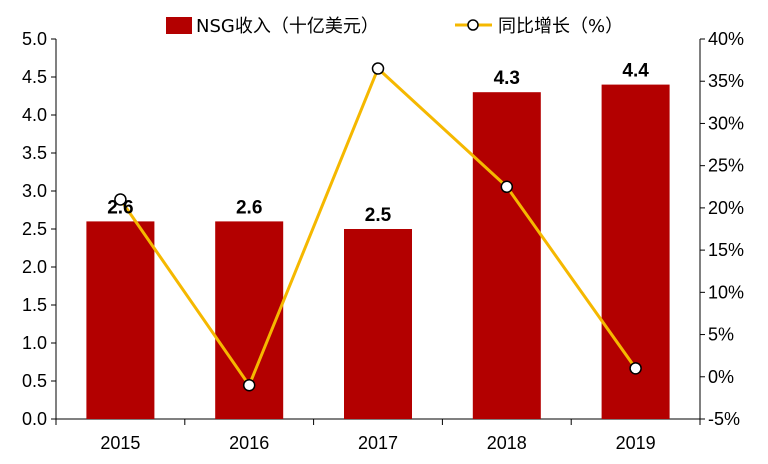  What do you see at coordinates (34, 419) in the screenshot?
I see `left-tick-label: 0.0` at bounding box center [34, 419].